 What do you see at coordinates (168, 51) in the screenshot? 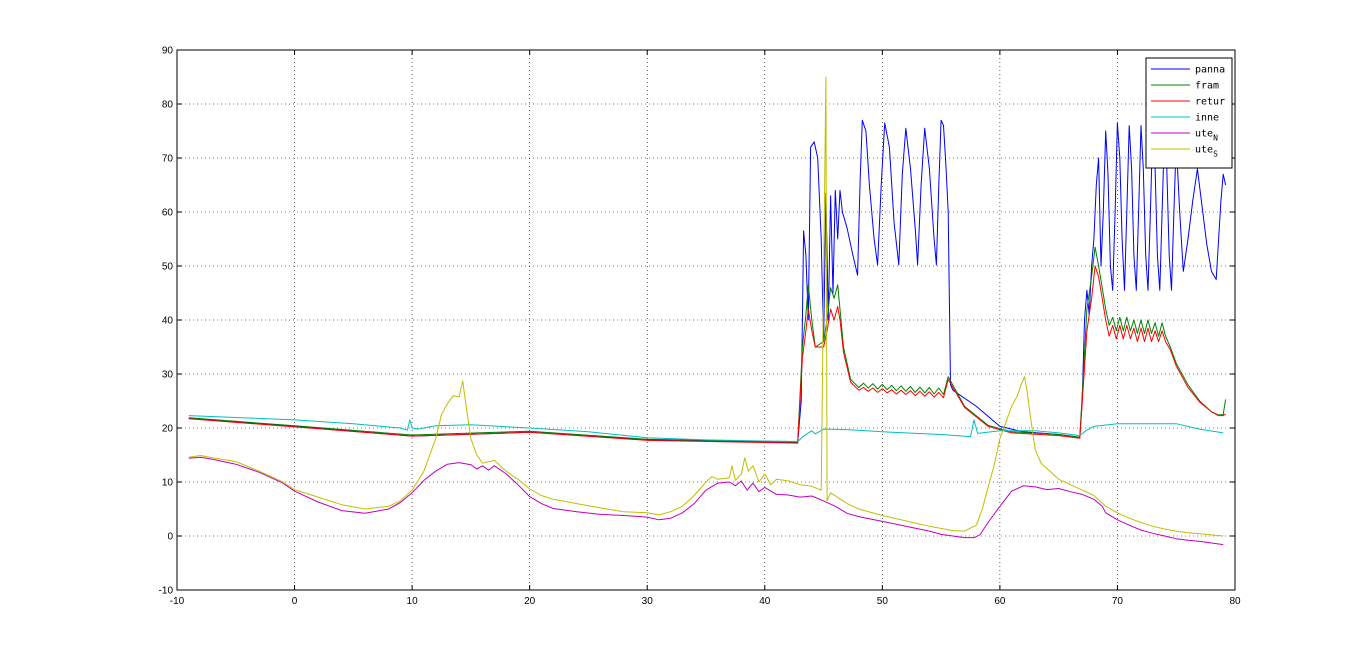
I see `y-tick-label: 90` at bounding box center [168, 51].